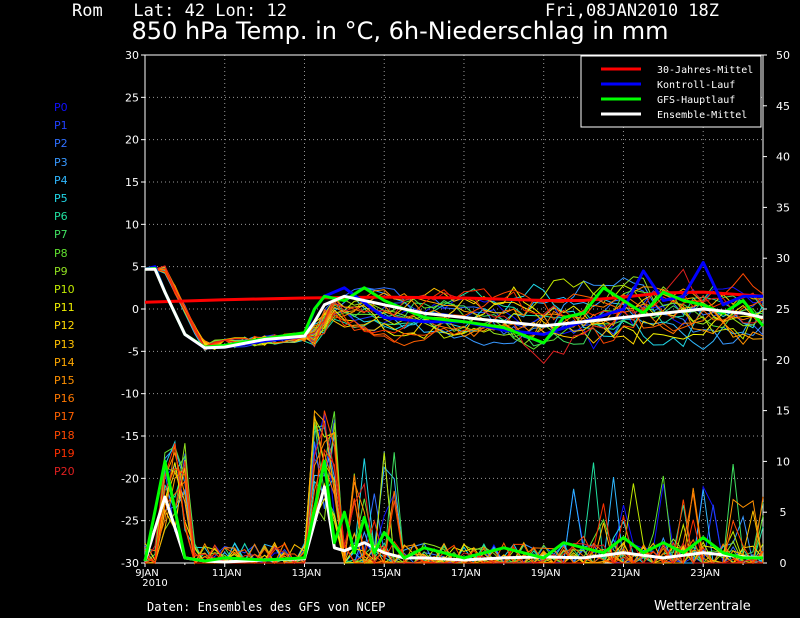 Image resolution: width=800 pixels, height=618 pixels. I want to click on member-label-p5: P5, so click(61, 198).